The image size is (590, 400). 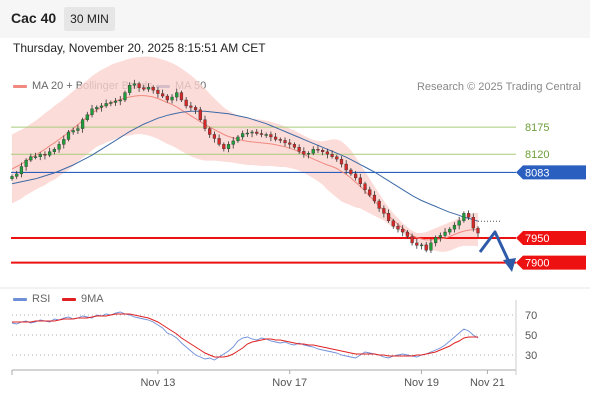 I want to click on rsi-series-rsi, so click(x=245, y=336).